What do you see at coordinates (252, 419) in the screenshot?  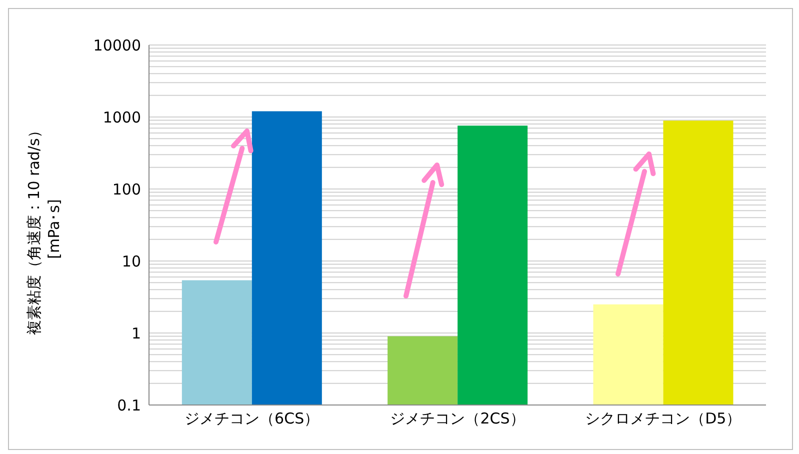 I see `x-tick-label: ジメチコン（6CS）` at bounding box center [252, 419].